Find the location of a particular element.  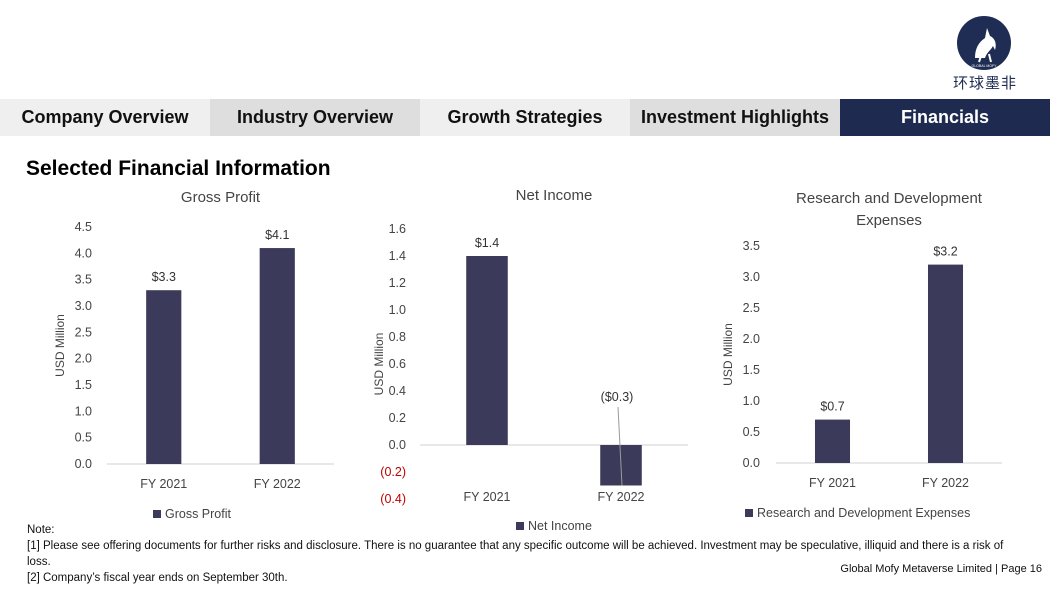

chart-2-ylabel: USD Million is located at coordinates (379, 364).